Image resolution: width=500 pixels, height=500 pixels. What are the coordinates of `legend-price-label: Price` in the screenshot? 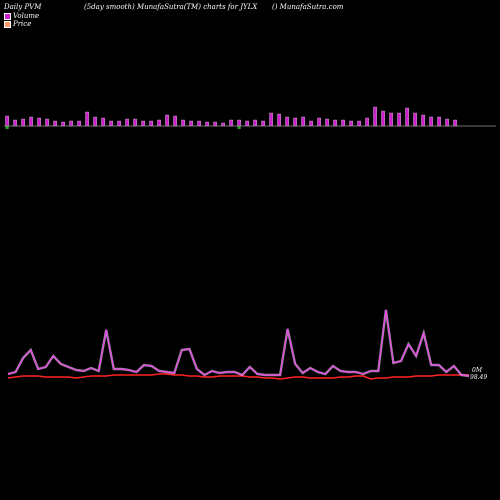 It's located at (22, 24).